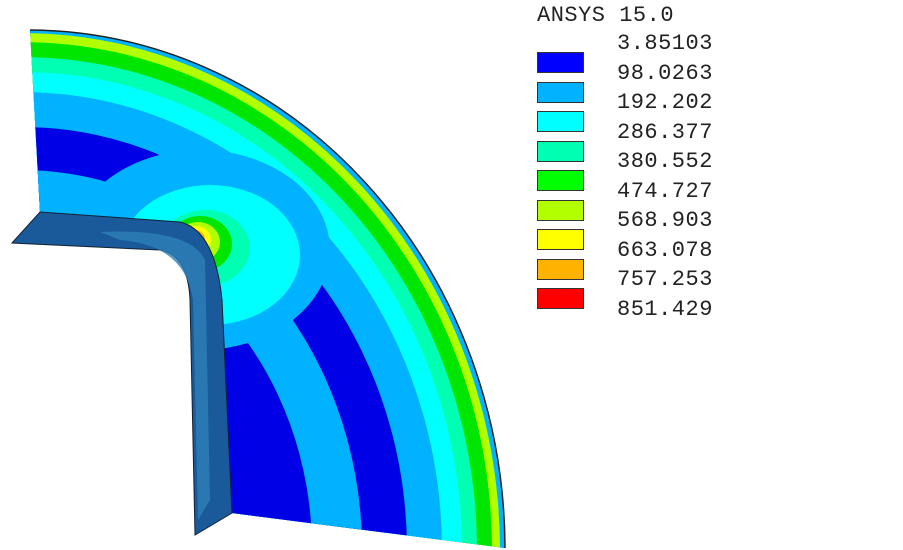 The width and height of the screenshot is (903, 550). I want to click on legend-value: 286.377, so click(665, 132).